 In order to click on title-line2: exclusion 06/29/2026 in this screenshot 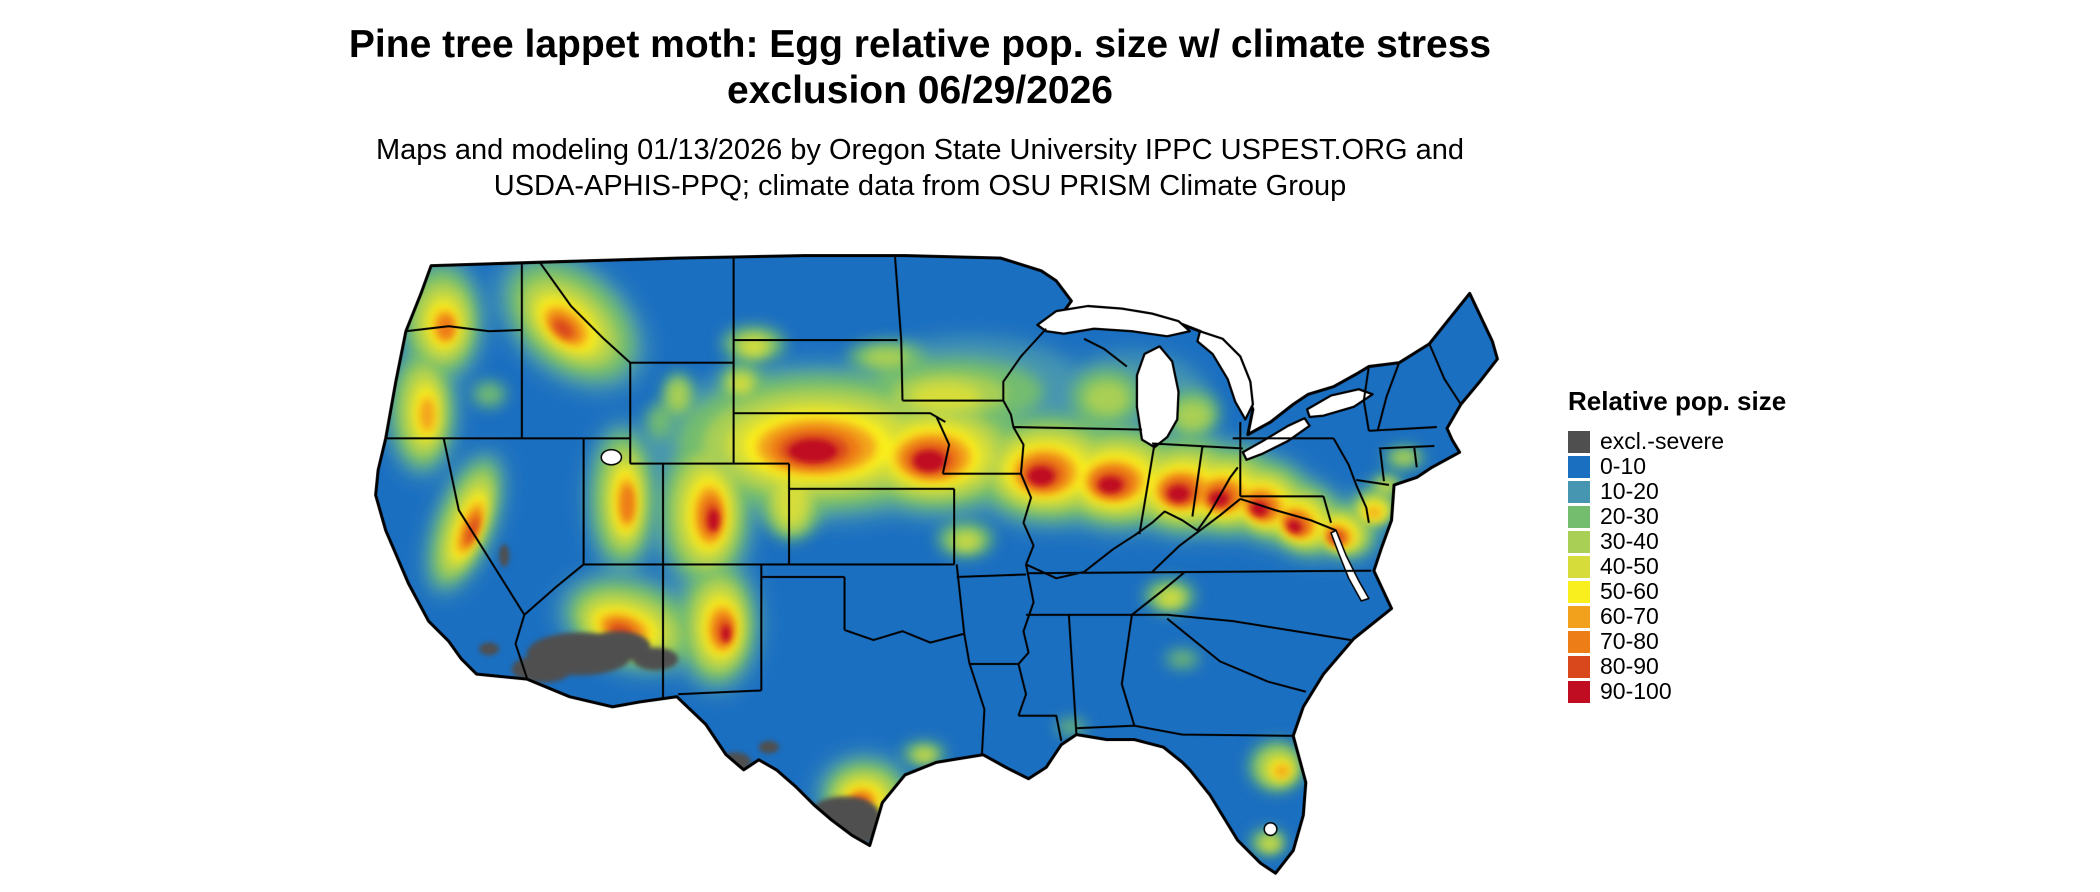, I will do `click(920, 90)`.